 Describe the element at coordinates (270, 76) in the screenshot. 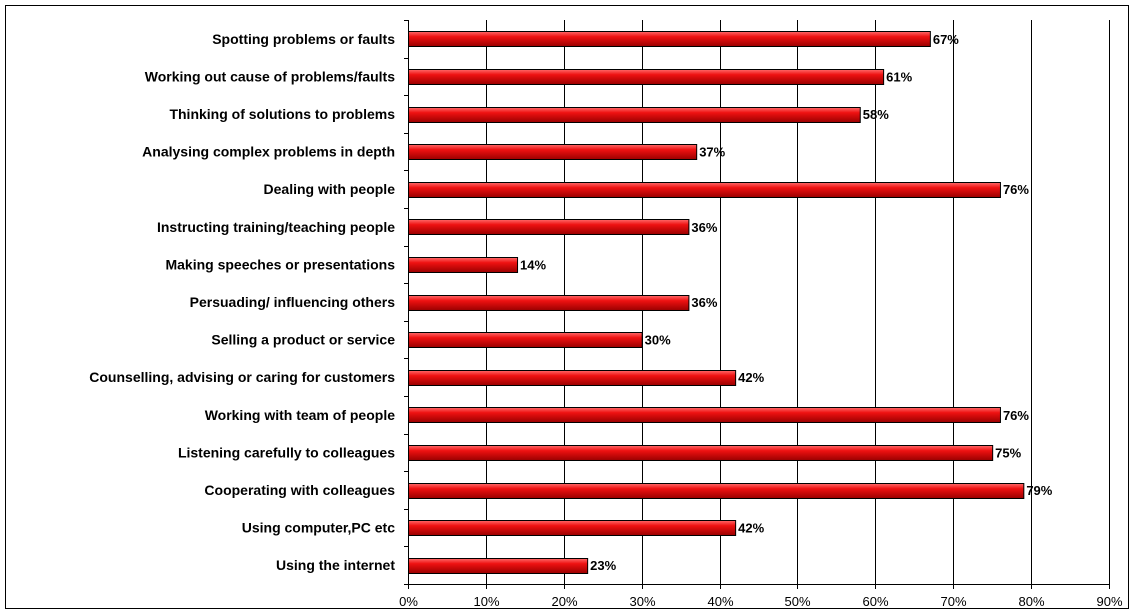

I see `category-label: Working out cause of problems/faults` at that location.